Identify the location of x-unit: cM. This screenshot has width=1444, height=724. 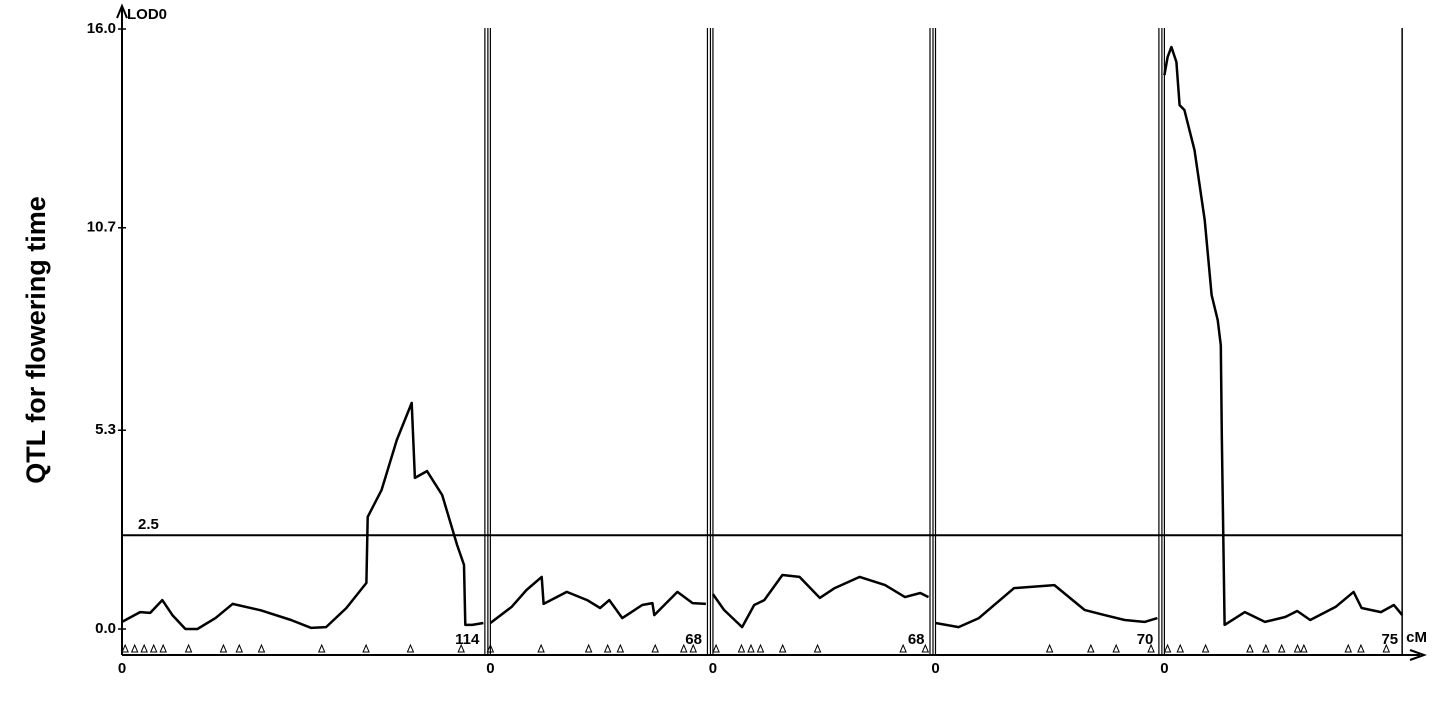
(1416, 637).